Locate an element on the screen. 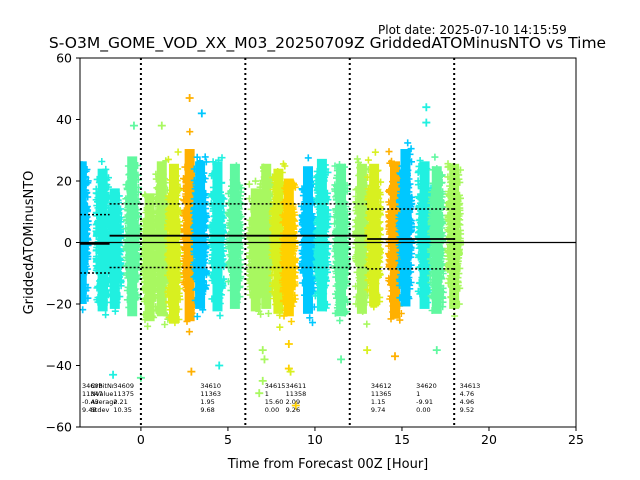 This screenshot has height=480, width=640. orbit-annotation-text: 34608 is located at coordinates (92, 386).